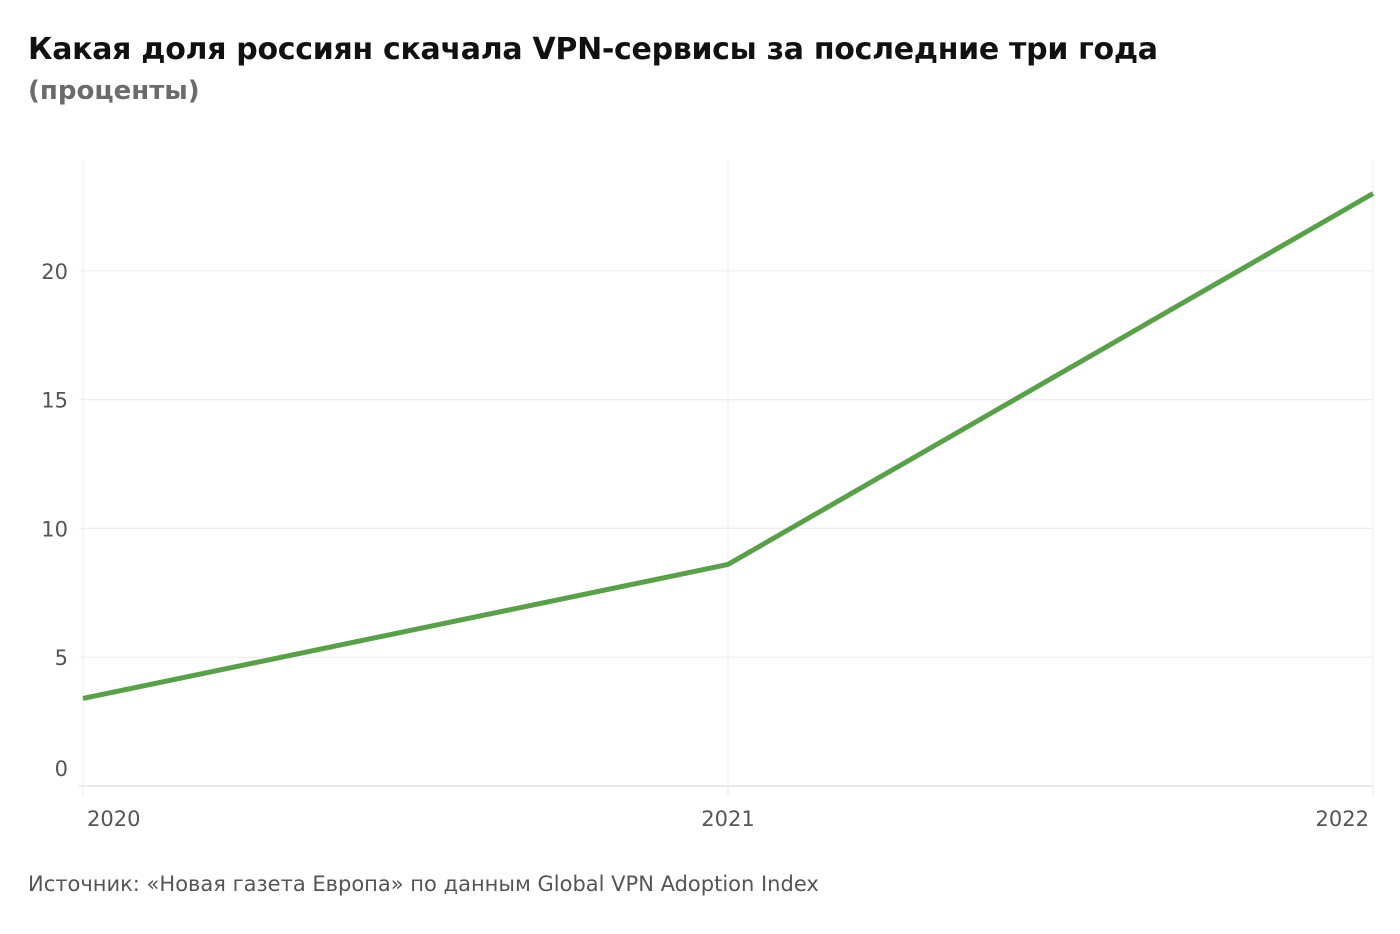 Image resolution: width=1400 pixels, height=934 pixels. Describe the element at coordinates (61, 658) in the screenshot. I see `y-tick-label: 5` at that location.